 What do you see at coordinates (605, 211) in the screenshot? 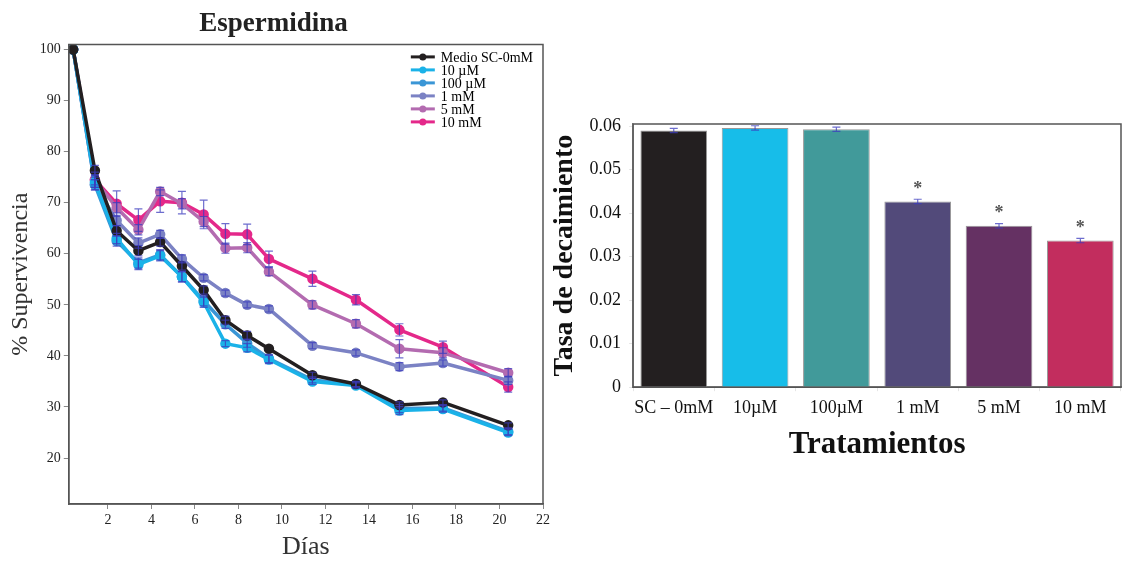
I see `y-tick-label: 0.04` at bounding box center [605, 211].